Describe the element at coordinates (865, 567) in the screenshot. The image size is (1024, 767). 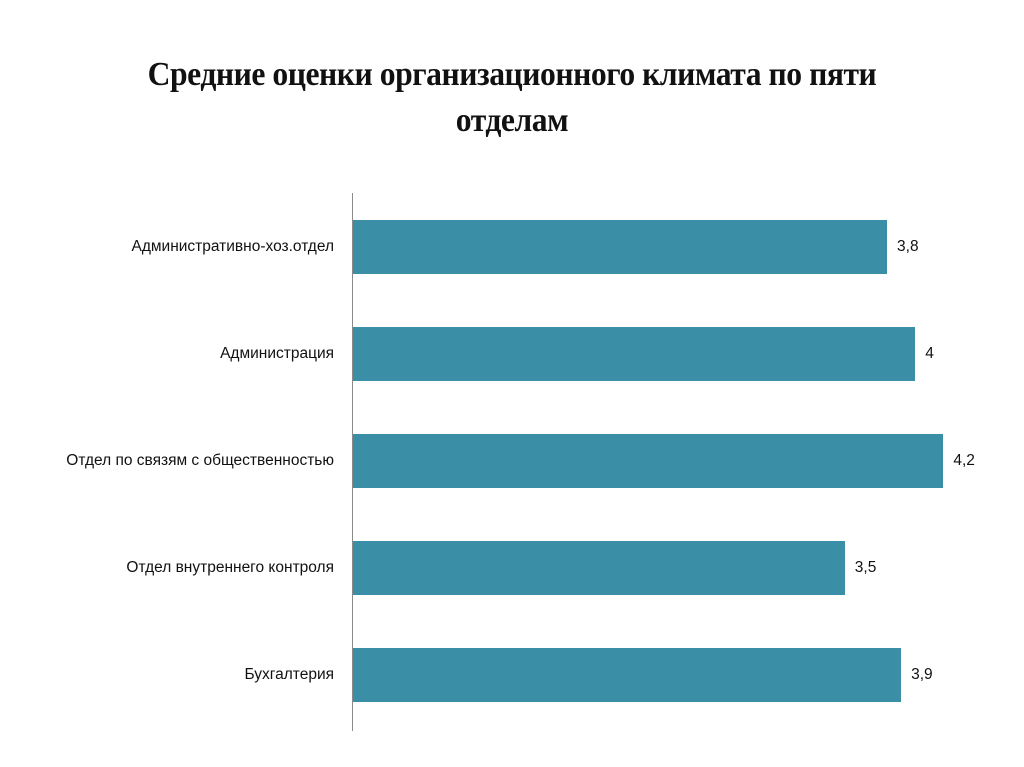
I see `value-label: 3,5` at that location.